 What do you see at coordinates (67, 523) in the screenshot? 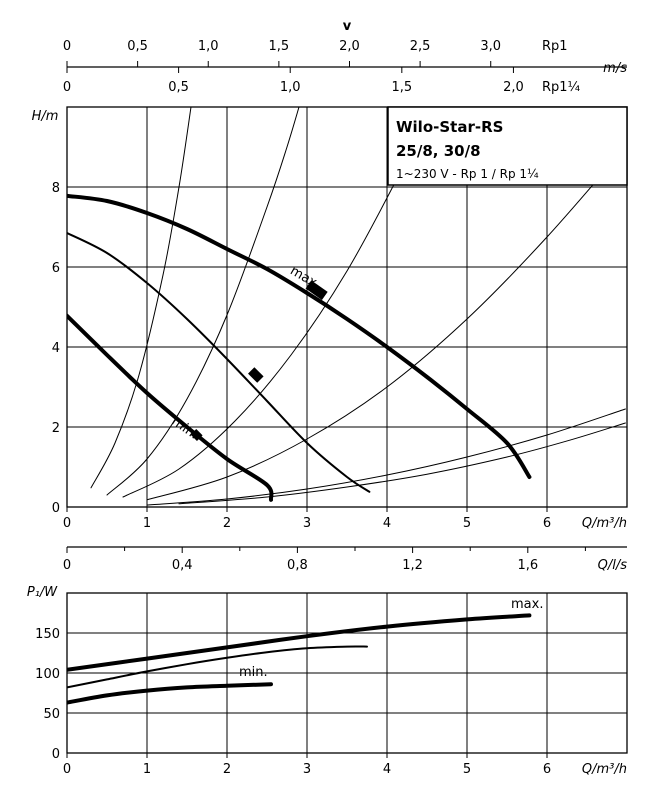
I see `head-x-tick-label: 0` at bounding box center [67, 523].